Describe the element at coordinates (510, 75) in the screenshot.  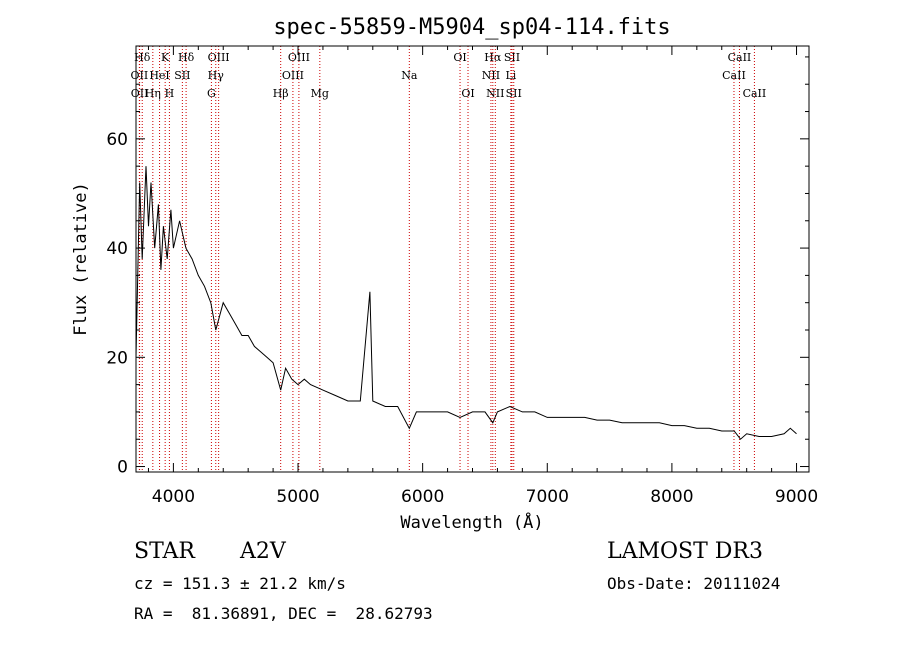
I see `marker-label-16: Li` at that location.